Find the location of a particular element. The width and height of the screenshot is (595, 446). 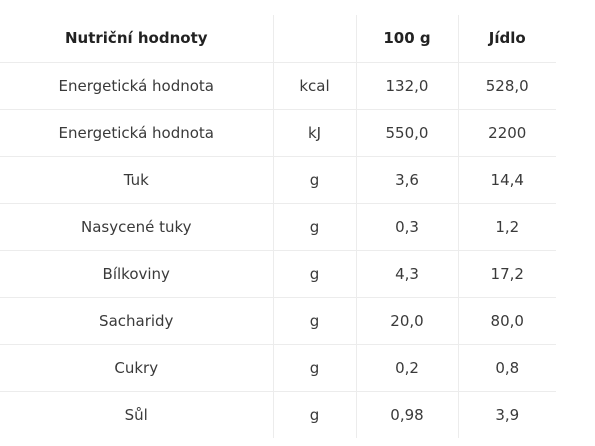

nutrient-unit: kcal is located at coordinates (315, 86).